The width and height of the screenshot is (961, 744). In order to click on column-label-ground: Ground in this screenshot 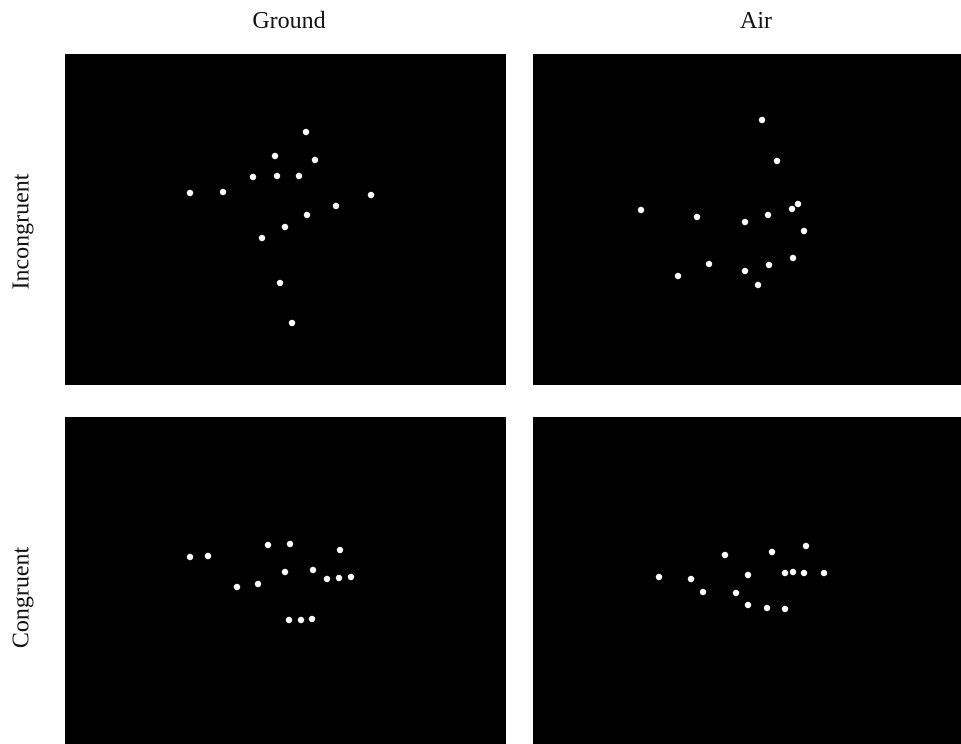, I will do `click(289, 21)`.